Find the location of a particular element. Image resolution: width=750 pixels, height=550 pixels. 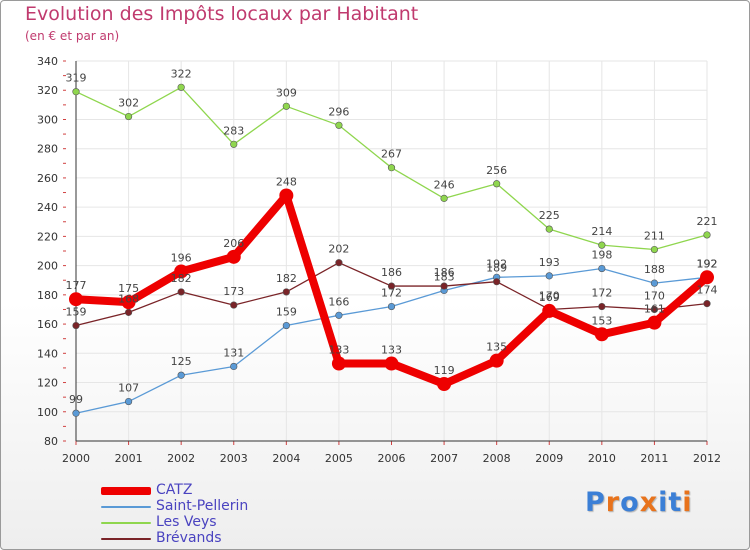

legend-label-catz: CATZ is located at coordinates (174, 490).